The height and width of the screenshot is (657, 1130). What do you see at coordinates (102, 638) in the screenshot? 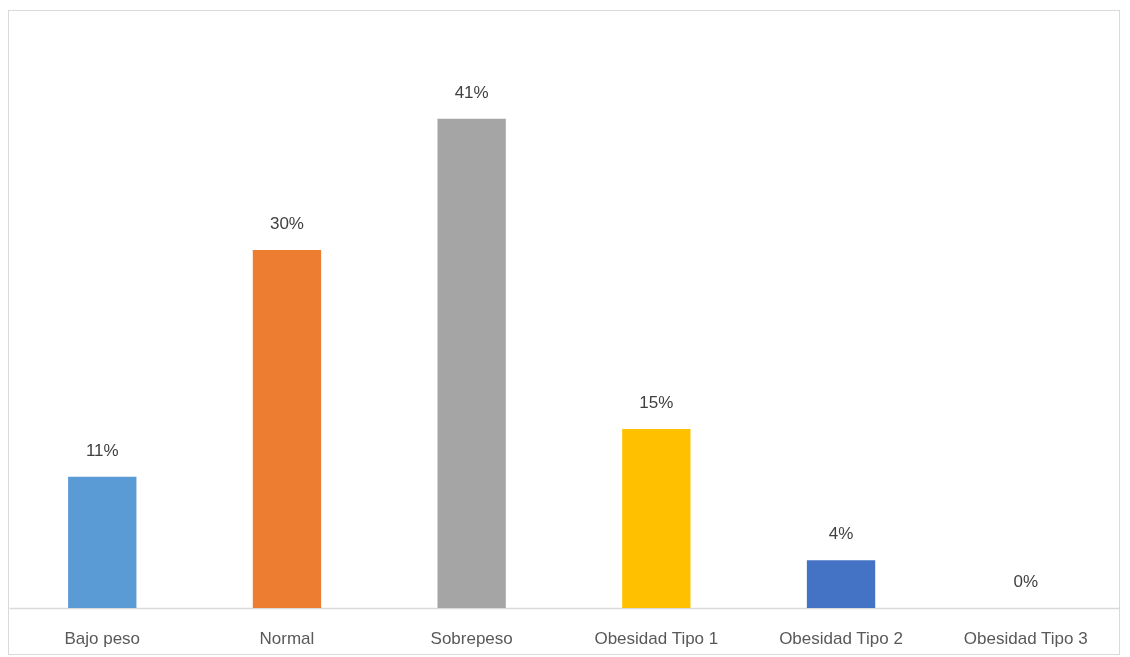
I see `x-tick-label: Bajo peso` at bounding box center [102, 638].